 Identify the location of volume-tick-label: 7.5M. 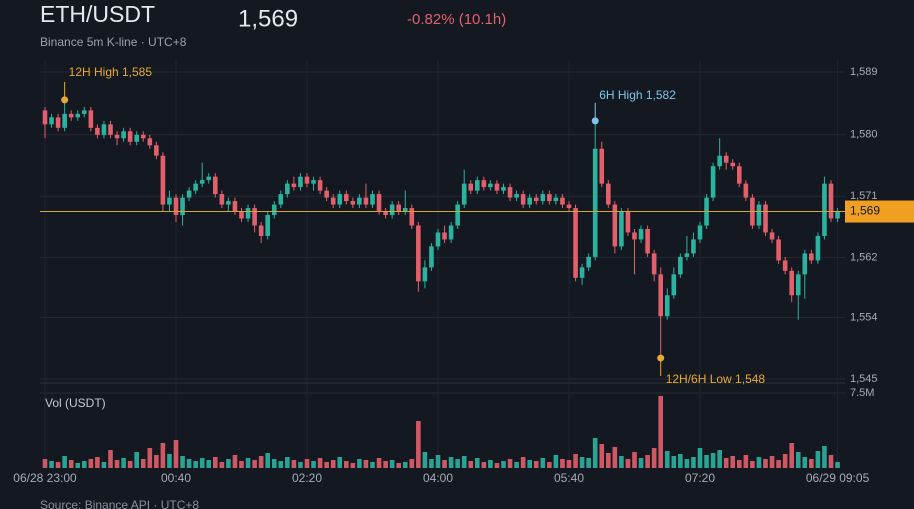
(862, 393).